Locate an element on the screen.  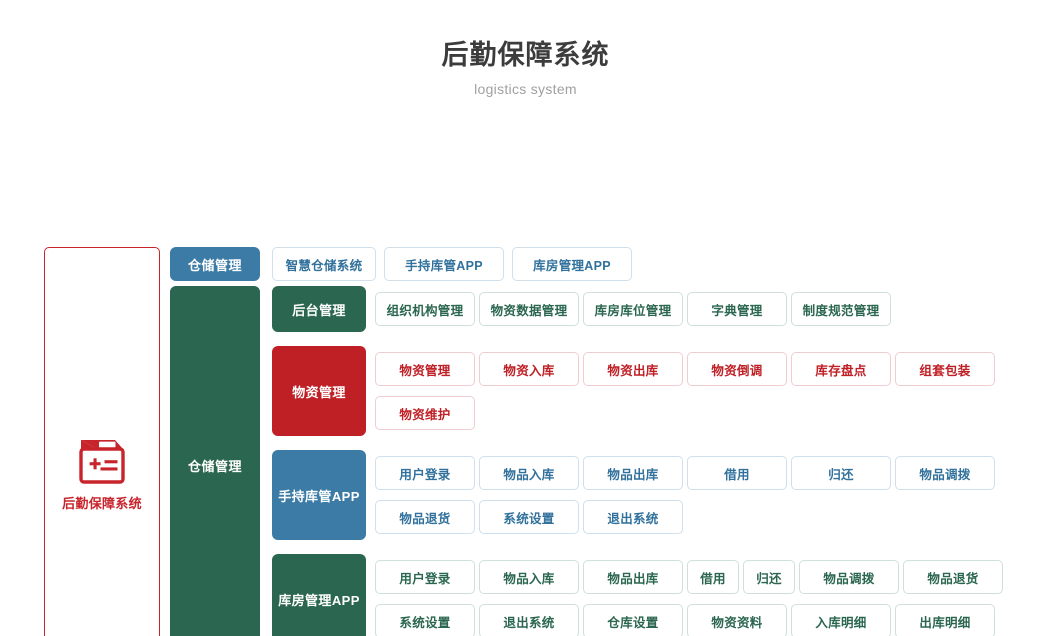
node-%E7%89%A9%E5%93%81%E5%85%A5%E5%BA%93-r201-label: 物品入库 is located at coordinates (529, 474).